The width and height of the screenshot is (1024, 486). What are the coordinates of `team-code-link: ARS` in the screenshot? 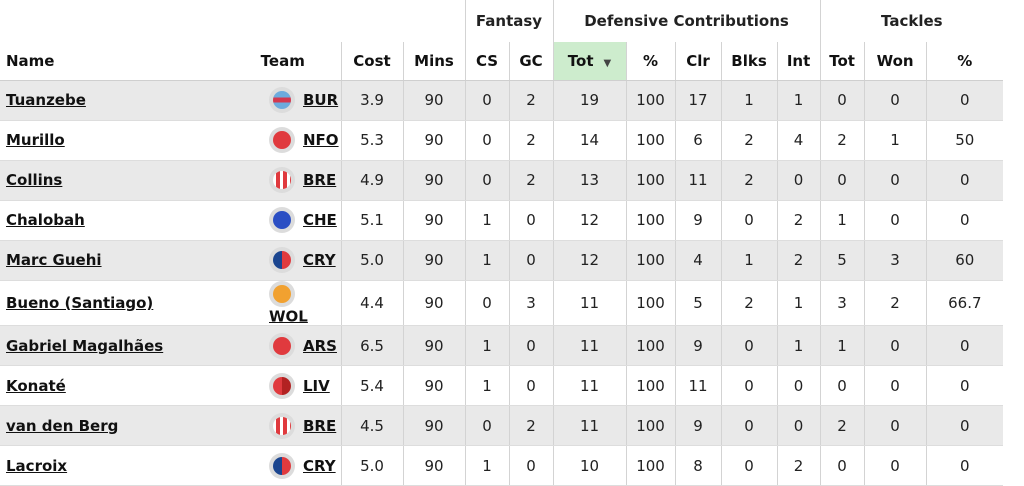 It's located at (320, 345).